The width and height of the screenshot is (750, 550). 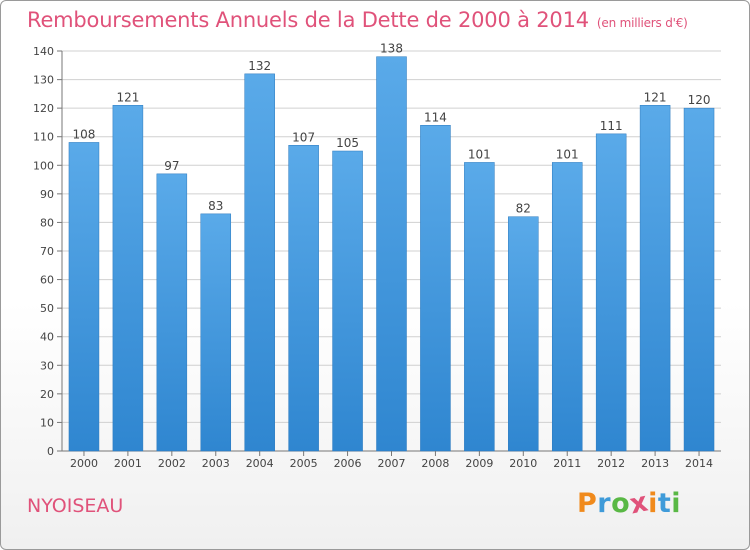 What do you see at coordinates (172, 463) in the screenshot?
I see `x-tick-label: 2002` at bounding box center [172, 463].